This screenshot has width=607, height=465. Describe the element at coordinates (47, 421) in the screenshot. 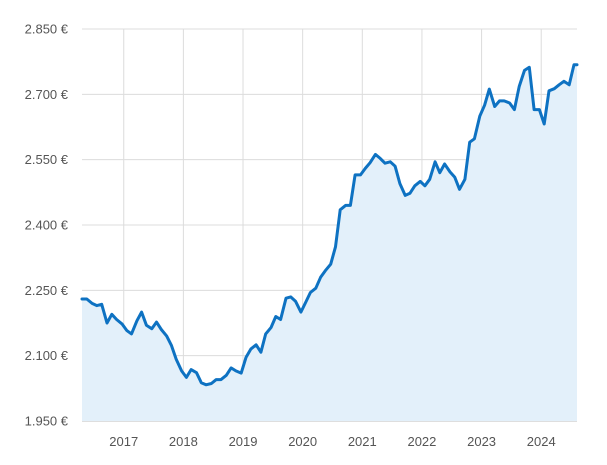

I see `y-tick-label: 1.950 €` at that location.